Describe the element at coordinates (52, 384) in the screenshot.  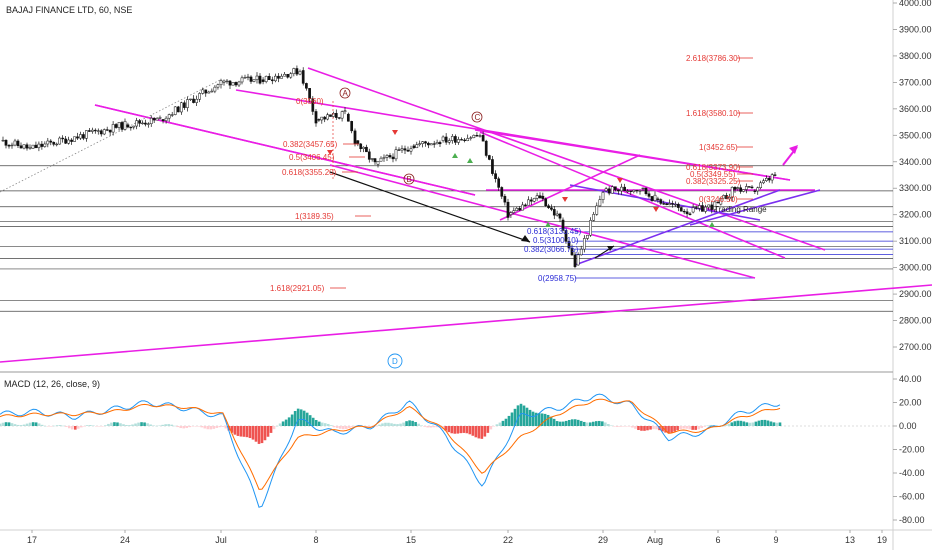
I see `macd-legend: MACD (12, 26, close, 9)` at that location.